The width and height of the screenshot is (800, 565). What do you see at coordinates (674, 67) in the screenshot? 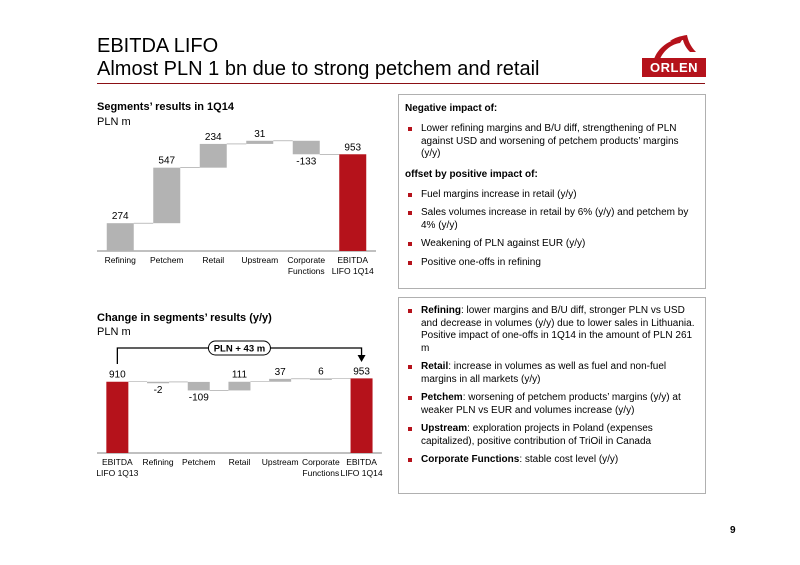
I see `logo-wordmark: ORLEN` at bounding box center [674, 67].